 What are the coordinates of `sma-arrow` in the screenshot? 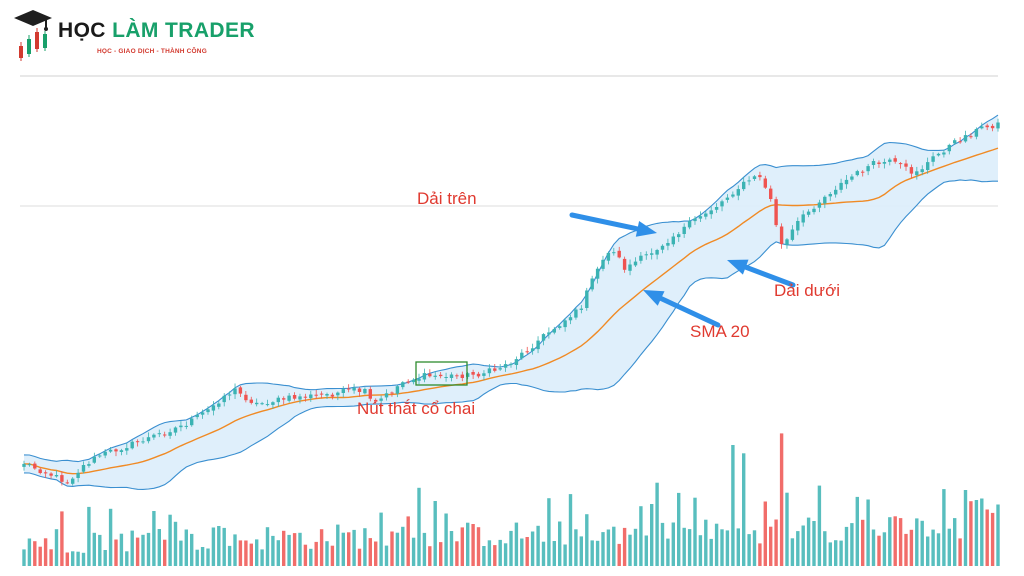 It's located at (682, 309).